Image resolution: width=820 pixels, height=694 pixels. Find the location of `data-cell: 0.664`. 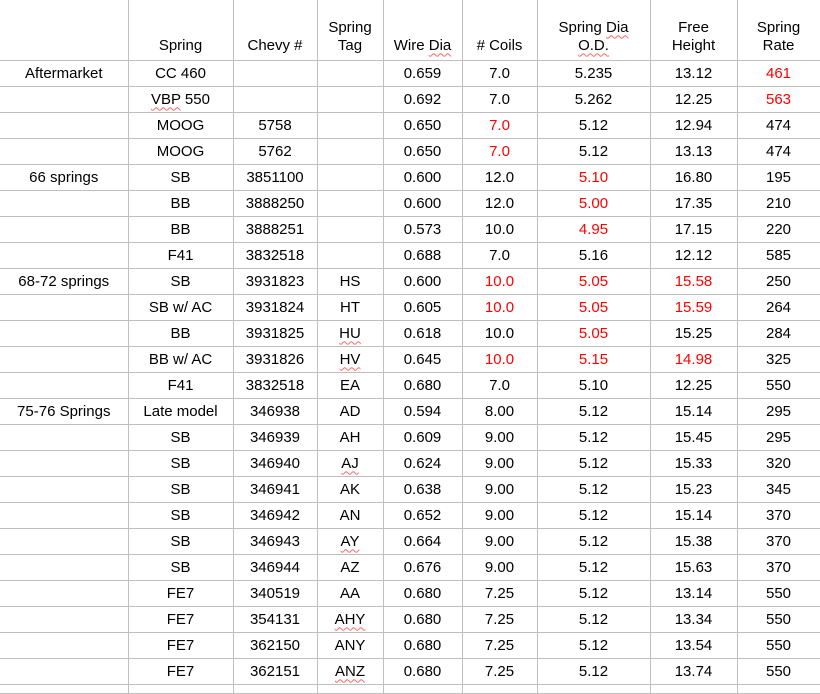

data-cell: 0.664 is located at coordinates (423, 541).